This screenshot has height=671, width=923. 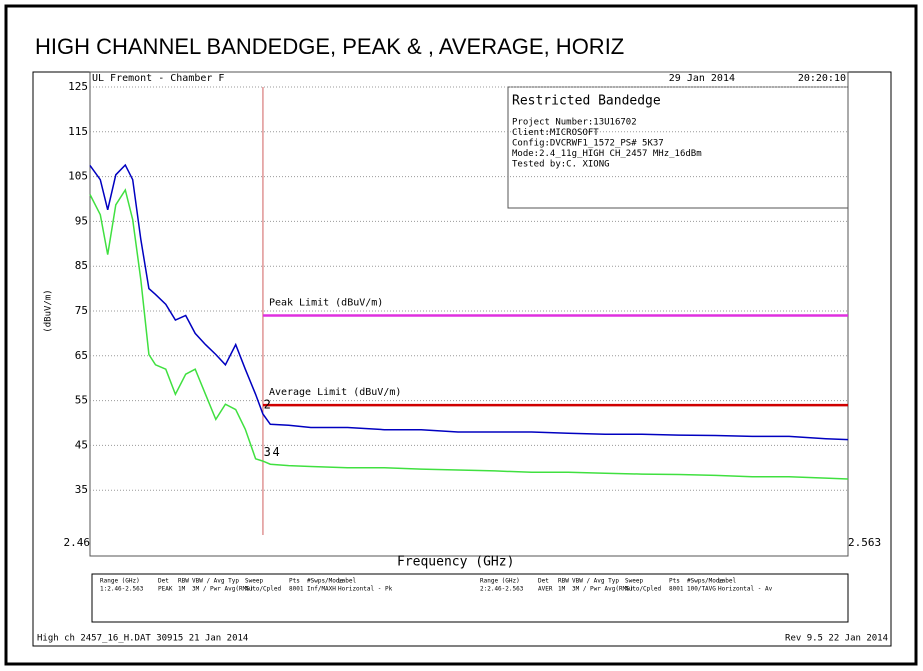 What do you see at coordinates (586, 101) in the screenshot?
I see `info-title: Restricted Bandedge` at bounding box center [586, 101].